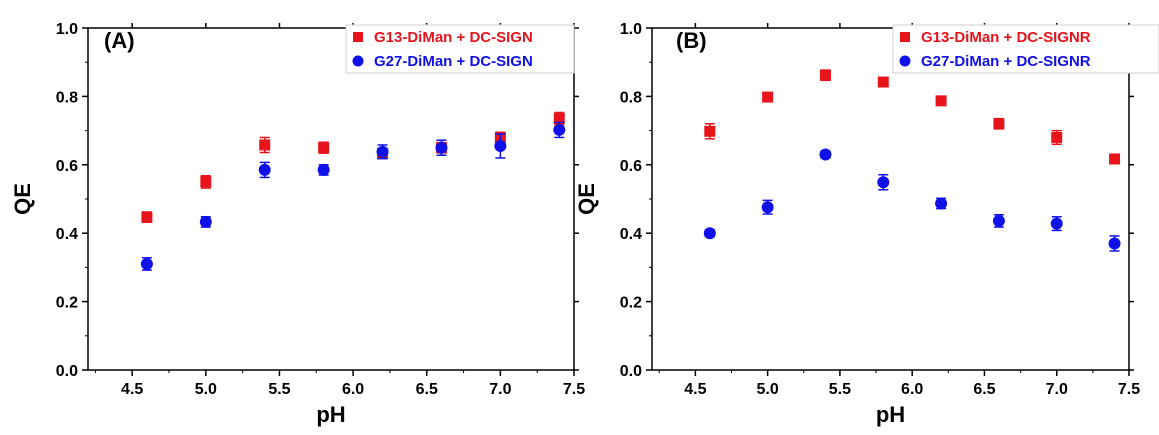  Describe the element at coordinates (119, 40) in the screenshot. I see `panel-label: (A)` at that location.